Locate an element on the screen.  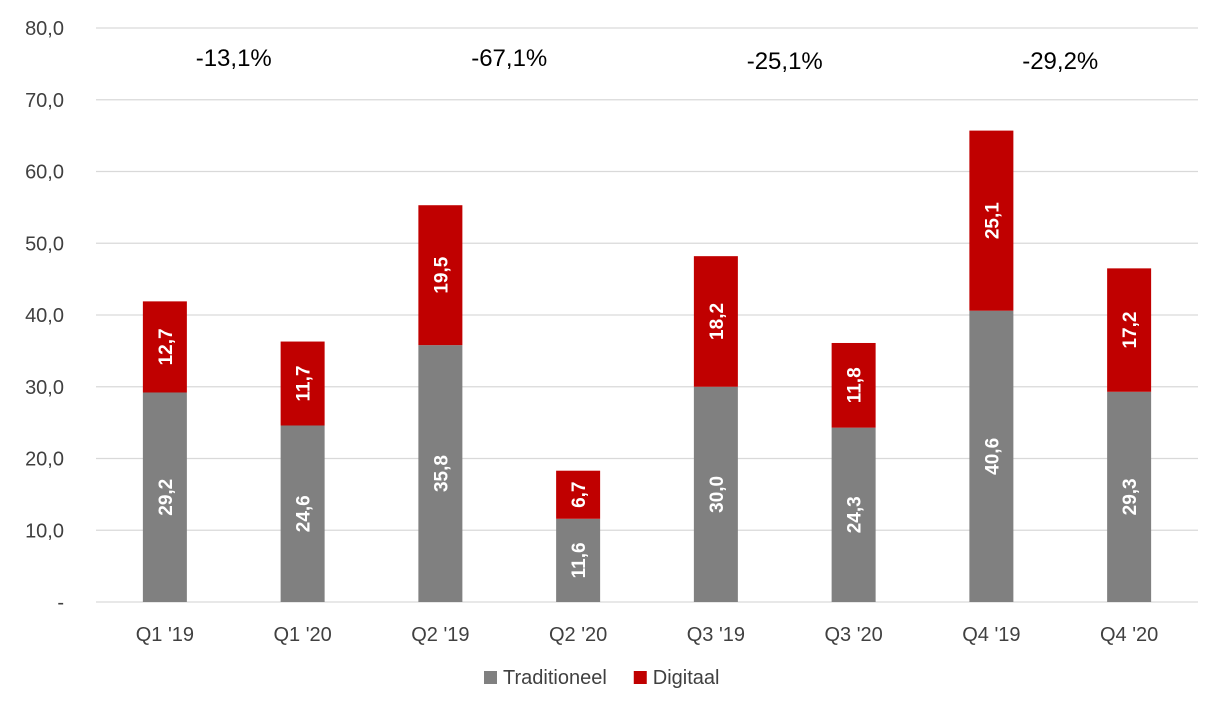
change-annotation: -25,1% is located at coordinates (785, 61).